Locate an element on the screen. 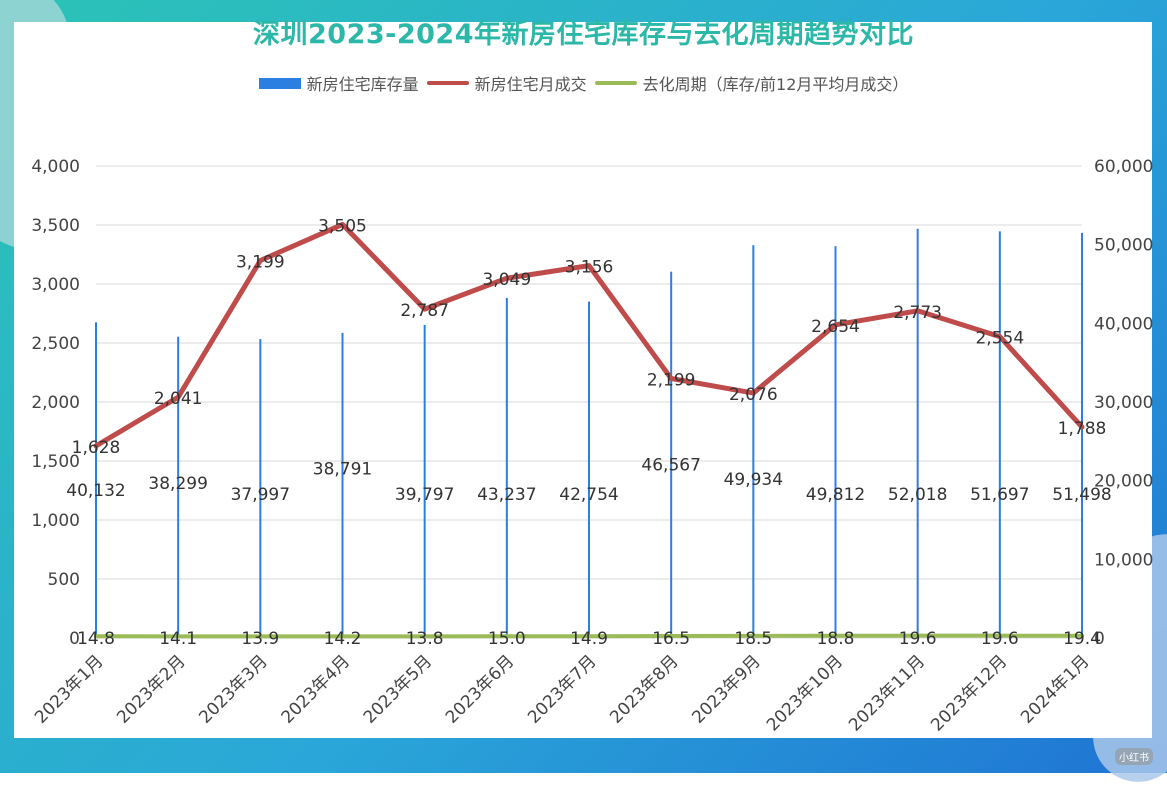 This screenshot has width=1167, height=789. x-axis-tick-label: 2023年5月 is located at coordinates (398, 689).